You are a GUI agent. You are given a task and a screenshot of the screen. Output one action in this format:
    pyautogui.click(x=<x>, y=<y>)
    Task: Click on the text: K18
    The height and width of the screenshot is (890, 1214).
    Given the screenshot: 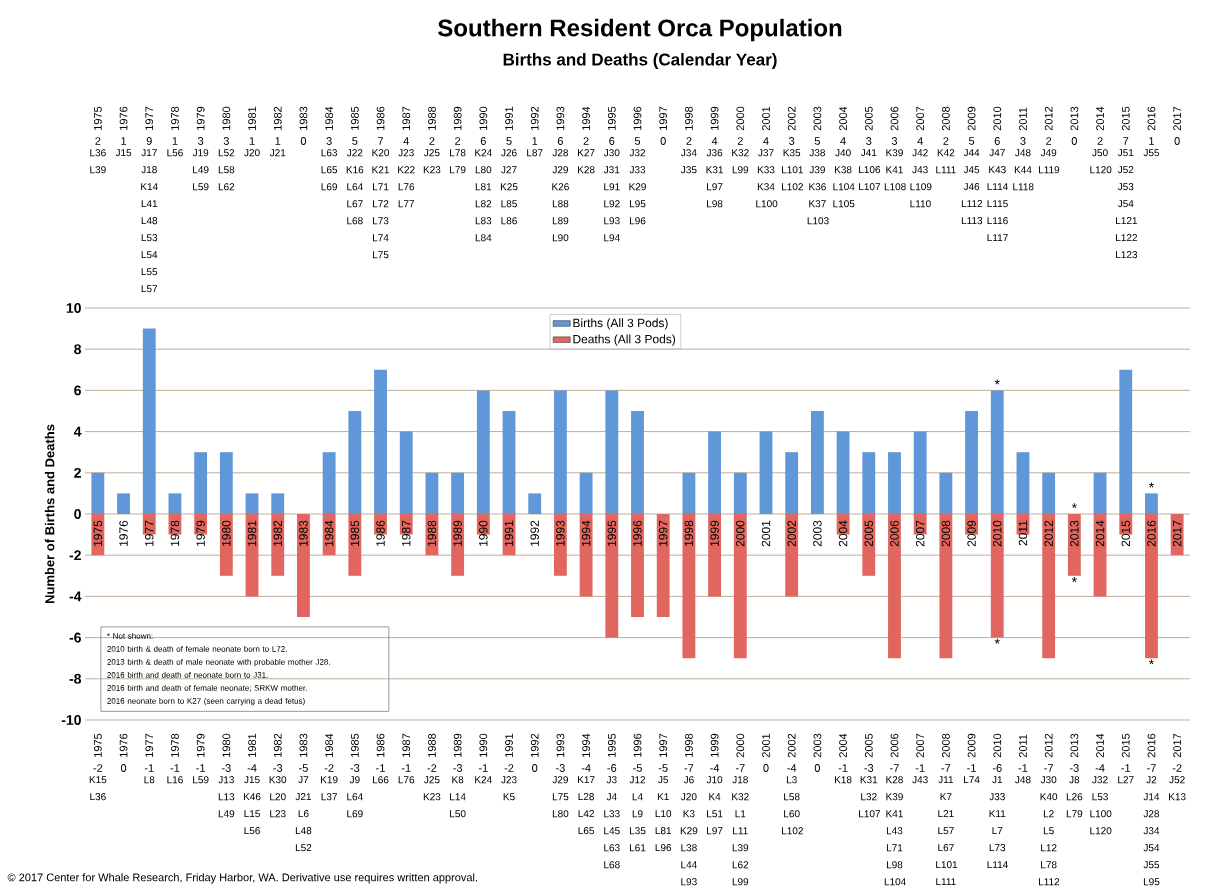 What is the action you would take?
    pyautogui.click(x=843, y=780)
    